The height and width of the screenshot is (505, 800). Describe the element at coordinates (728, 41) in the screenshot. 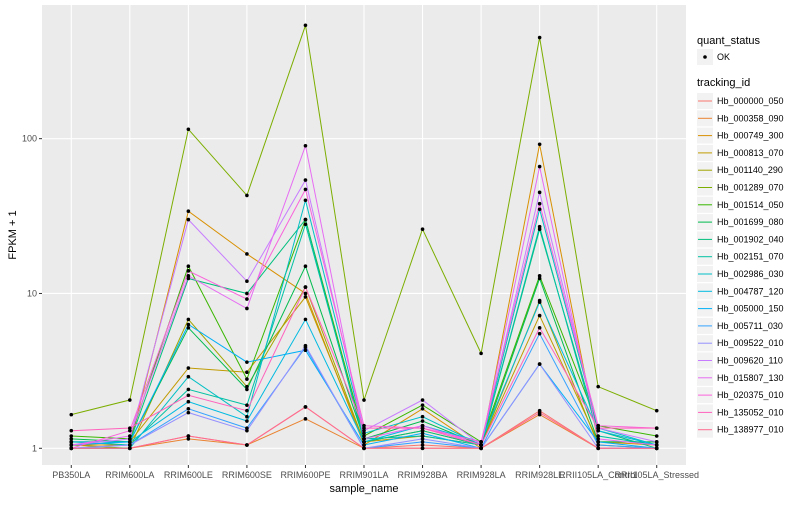

I see `legend-title: quant_status` at that location.